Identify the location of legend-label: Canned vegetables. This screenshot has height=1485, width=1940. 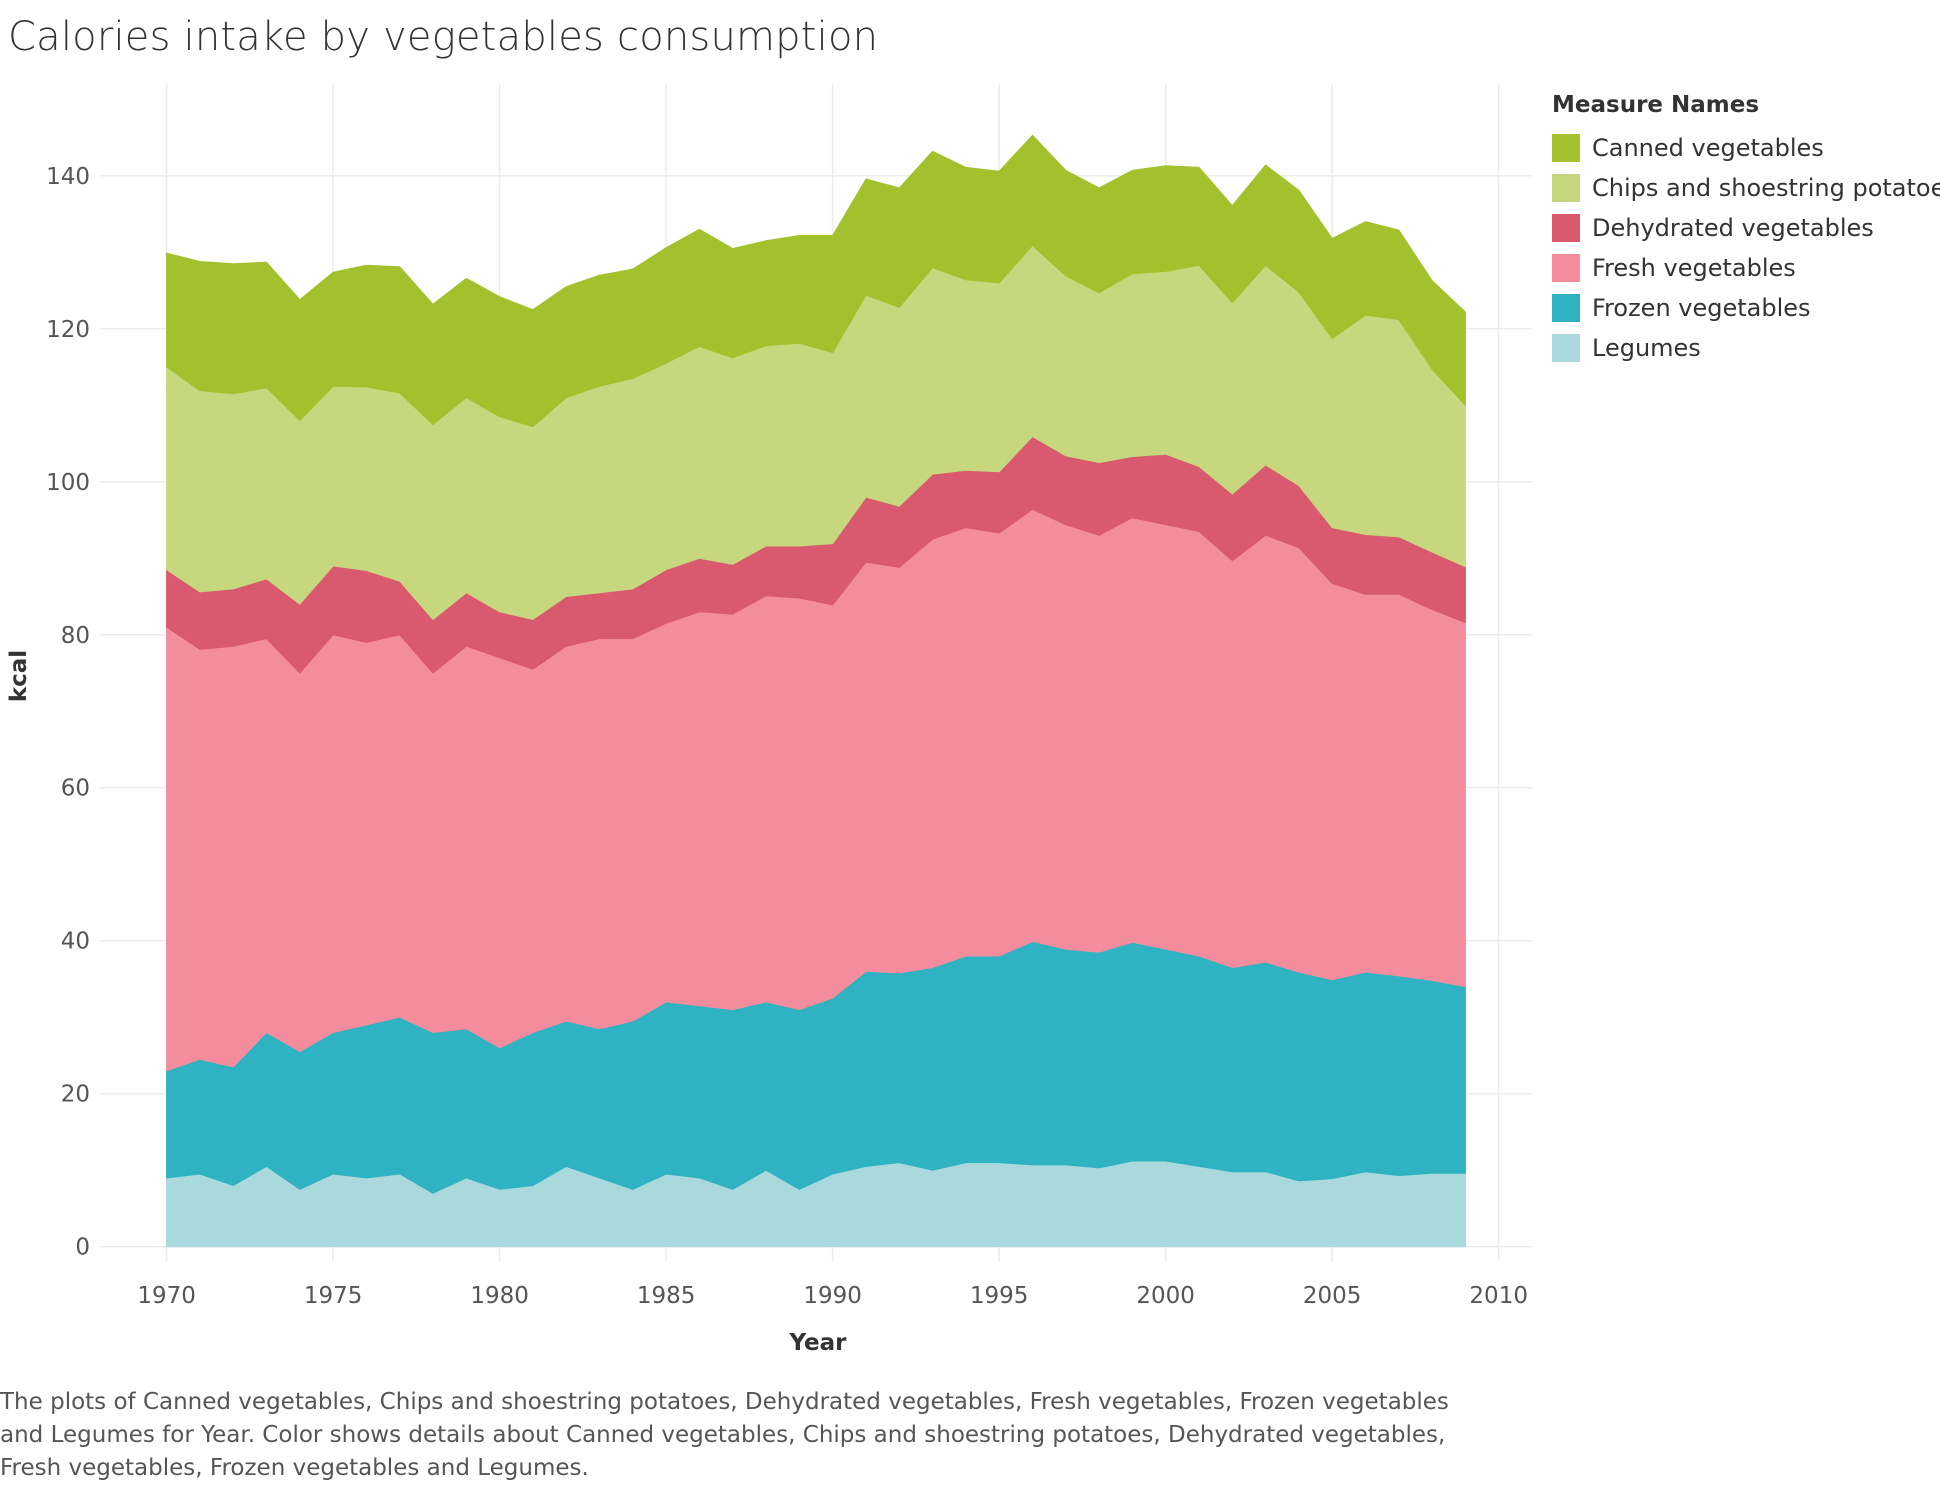
(1708, 148).